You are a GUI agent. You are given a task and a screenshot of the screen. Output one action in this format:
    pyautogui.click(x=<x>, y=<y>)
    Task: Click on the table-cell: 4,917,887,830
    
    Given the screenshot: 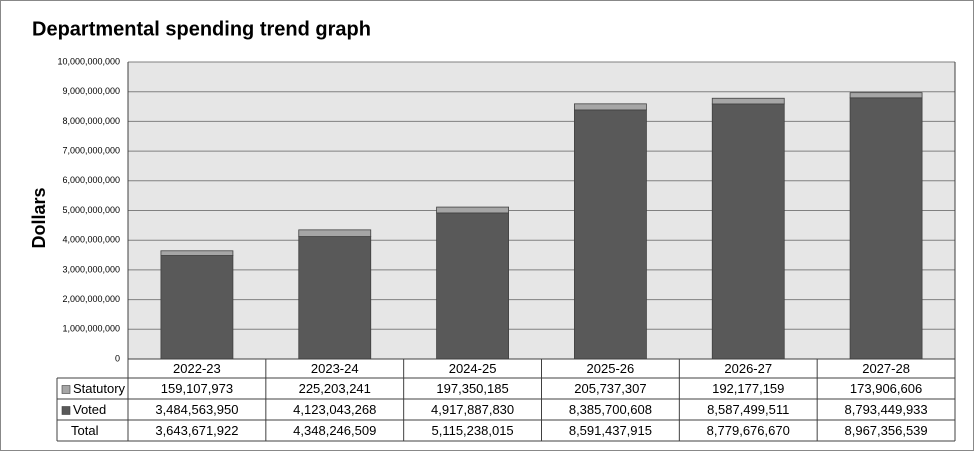 What is the action you would take?
    pyautogui.click(x=472, y=409)
    